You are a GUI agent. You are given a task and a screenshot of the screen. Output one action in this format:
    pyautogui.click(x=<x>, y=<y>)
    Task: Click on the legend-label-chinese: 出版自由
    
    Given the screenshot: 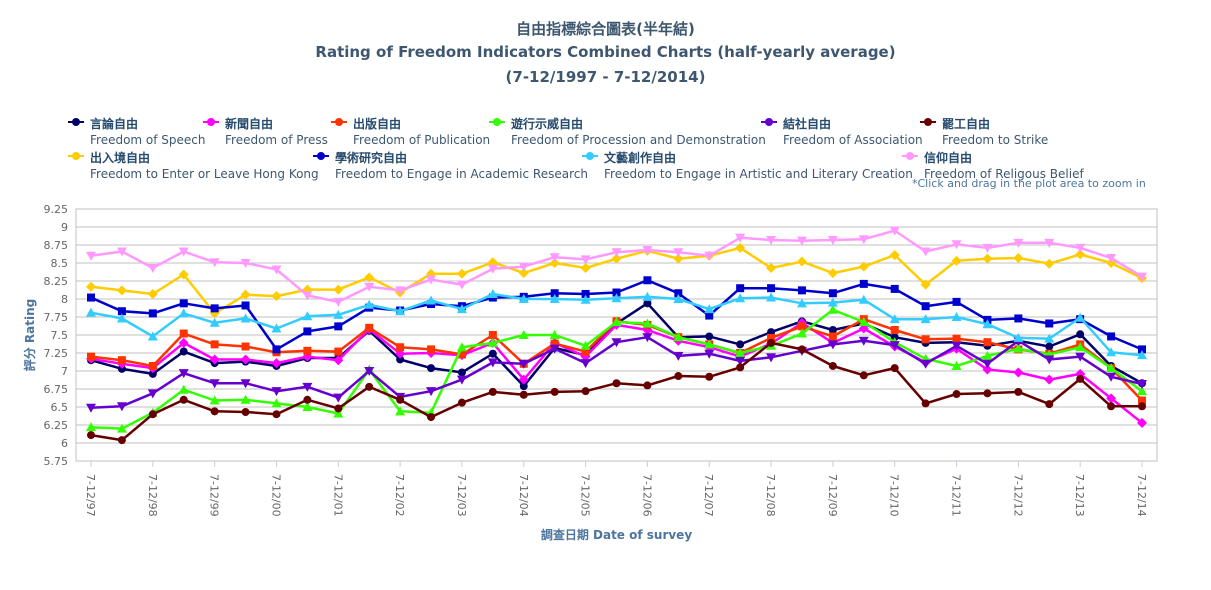 What is the action you would take?
    pyautogui.click(x=377, y=124)
    